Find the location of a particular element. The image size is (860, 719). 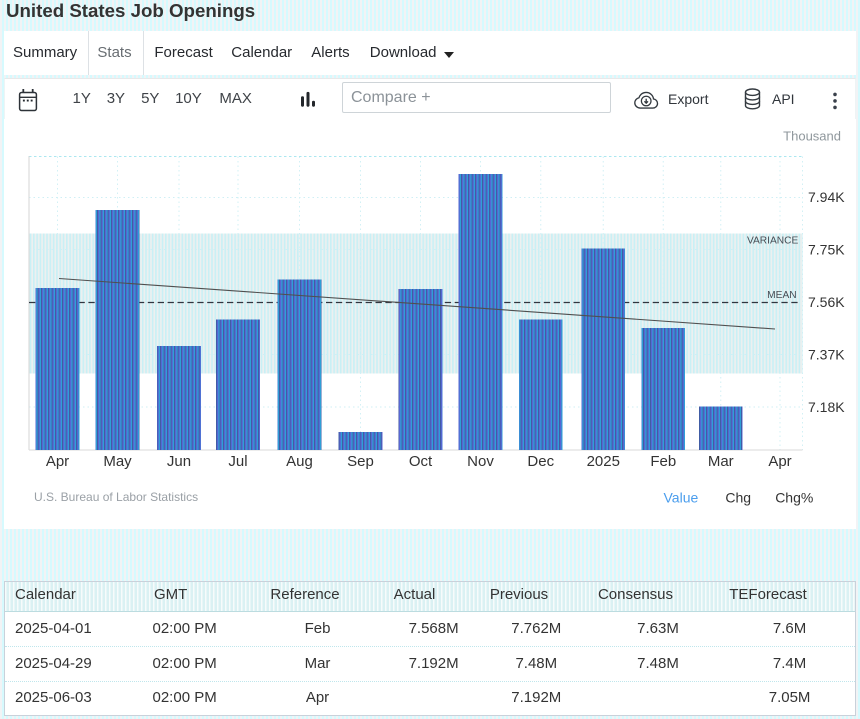

svg-text: 7.56K is located at coordinates (826, 302).